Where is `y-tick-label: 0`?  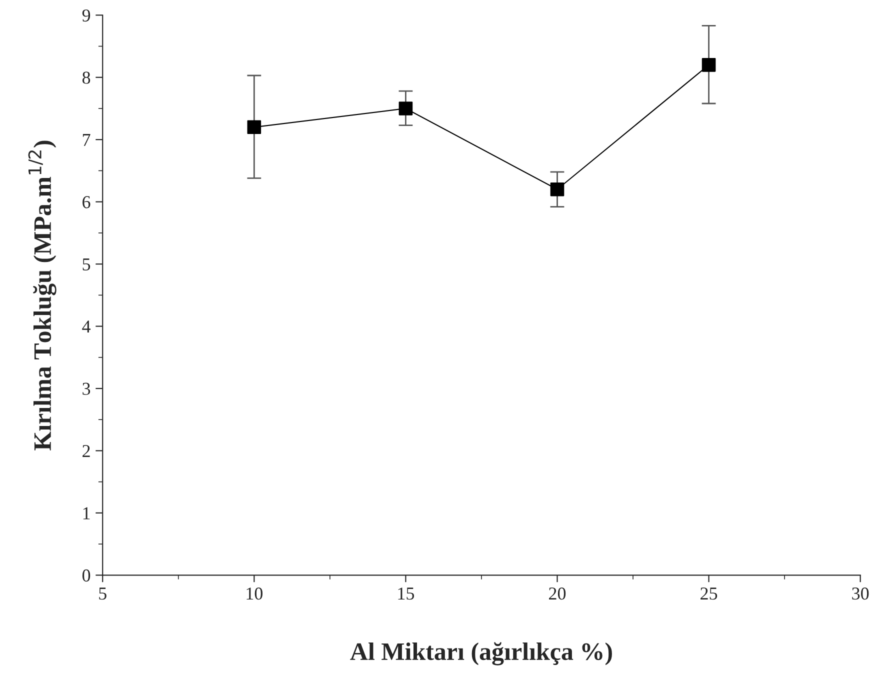 y-tick-label: 0 is located at coordinates (86, 575).